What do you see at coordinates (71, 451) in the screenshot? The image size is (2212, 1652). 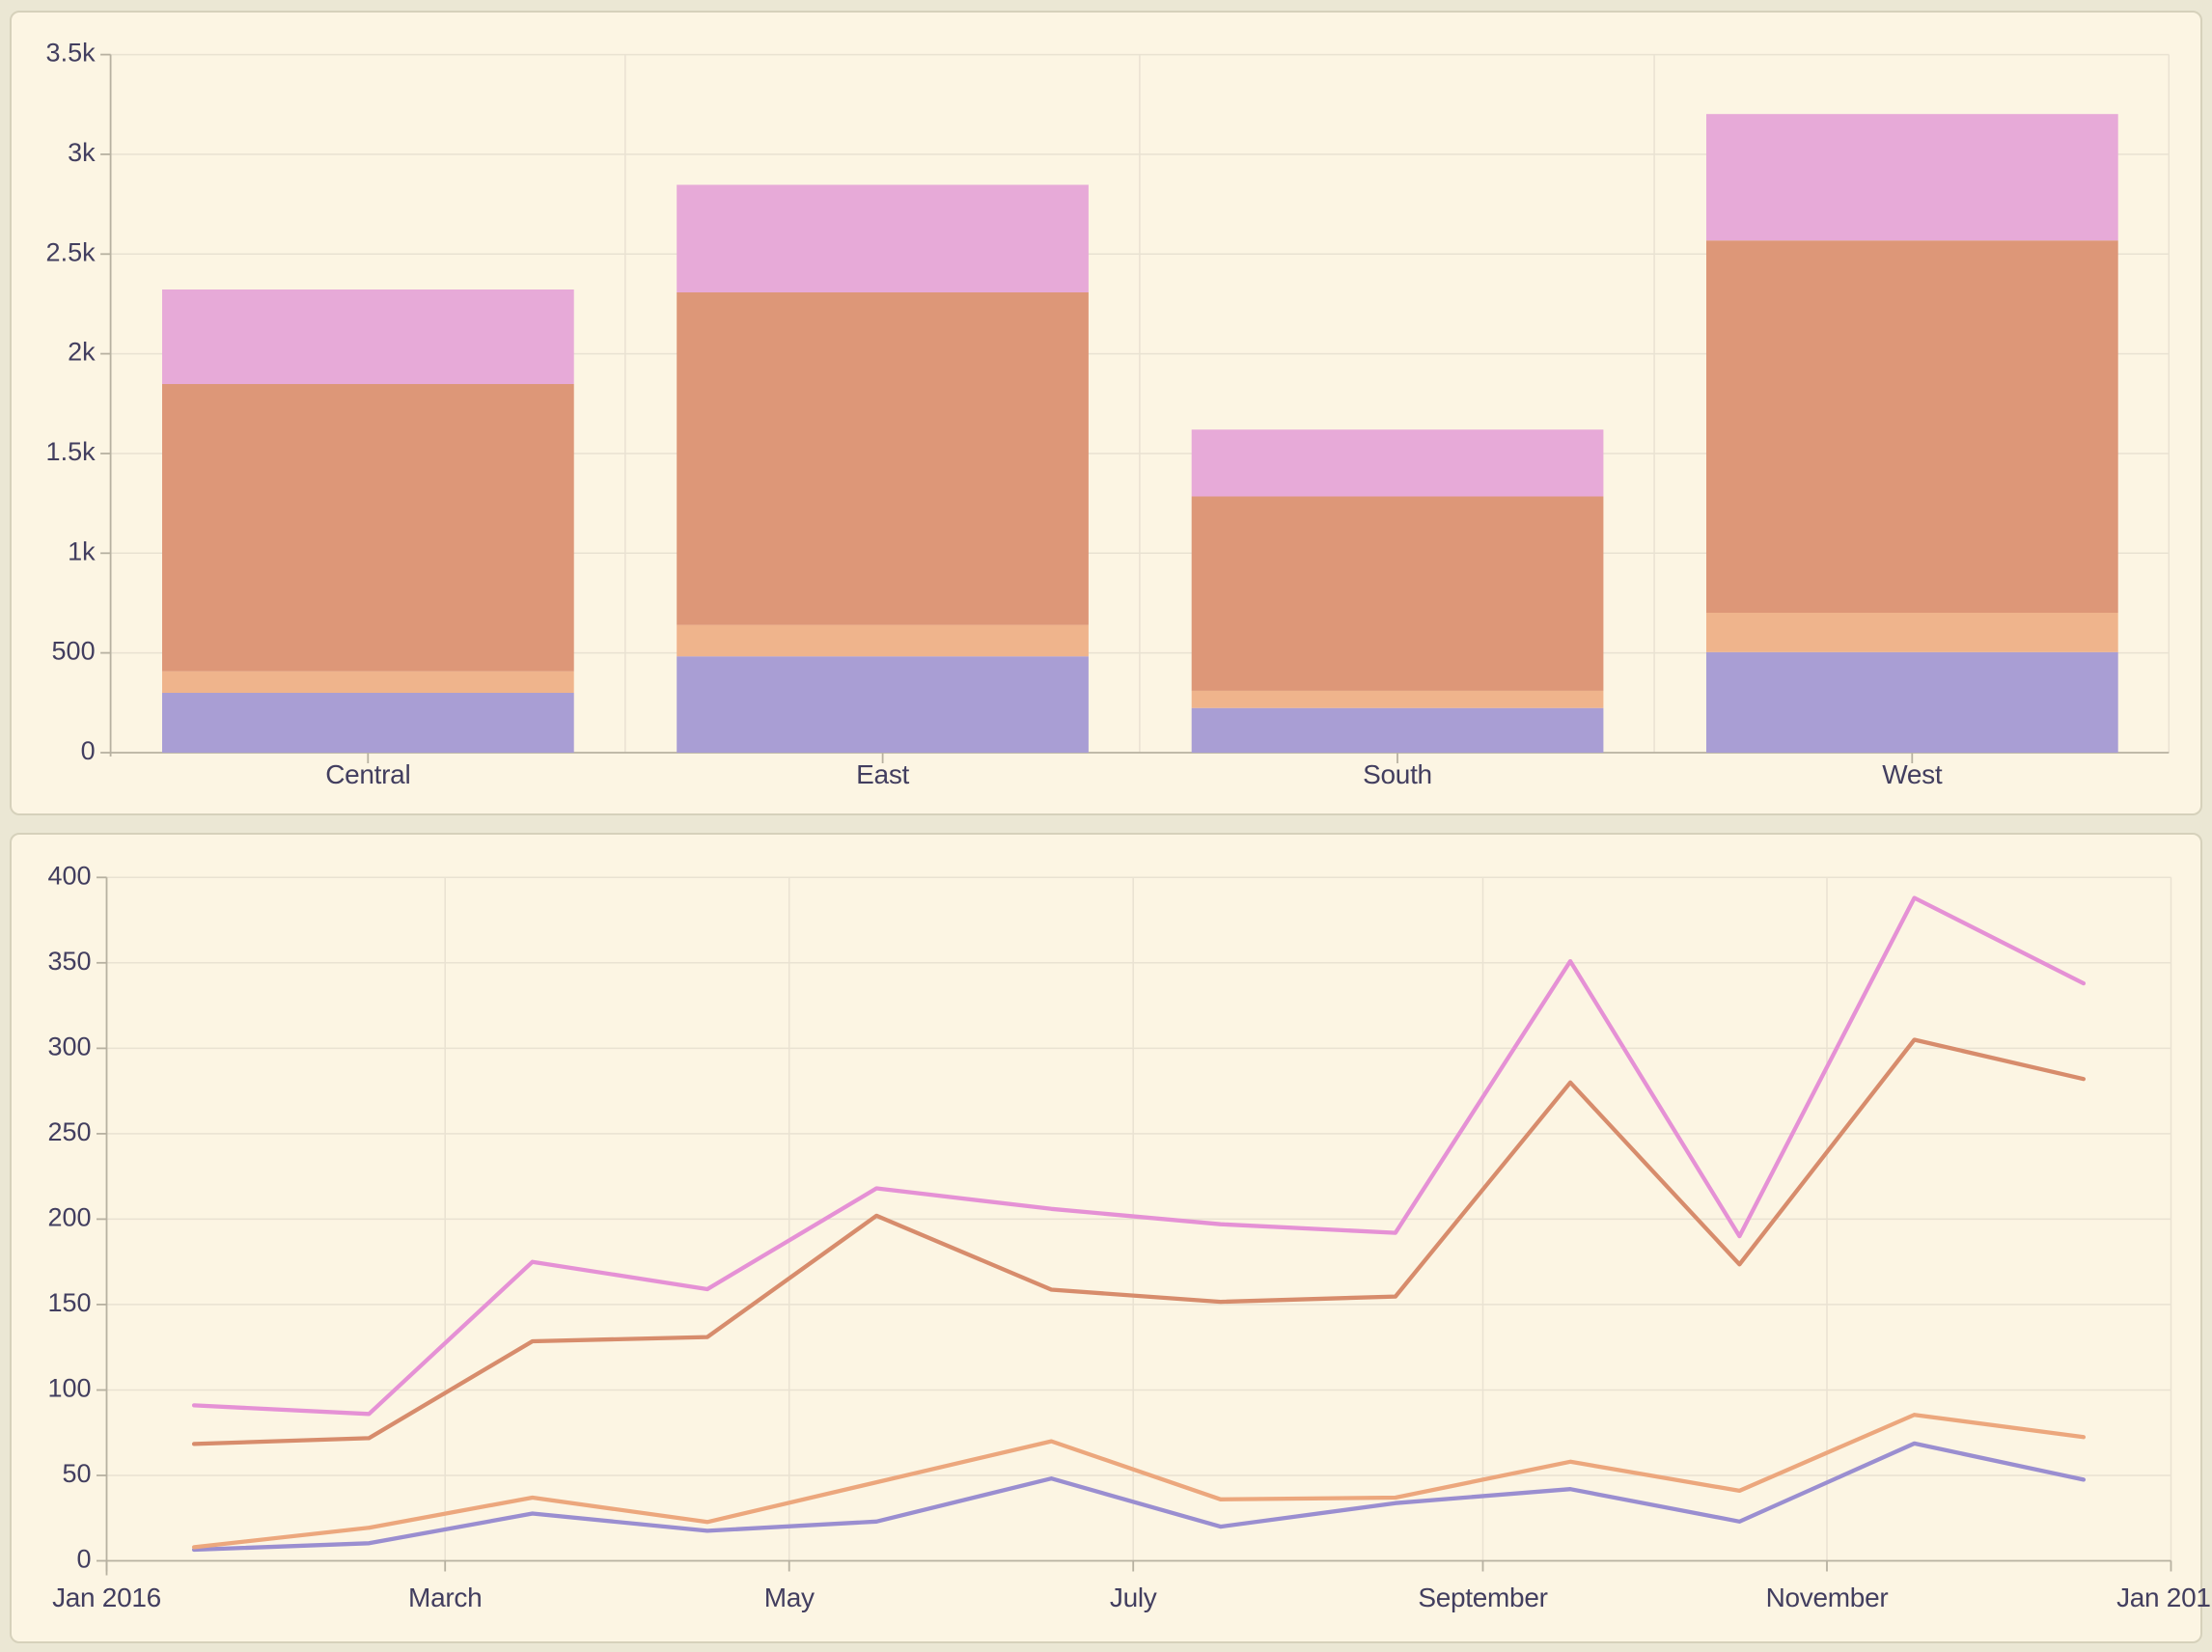 I see `svg-text: 1.5k` at bounding box center [71, 451].